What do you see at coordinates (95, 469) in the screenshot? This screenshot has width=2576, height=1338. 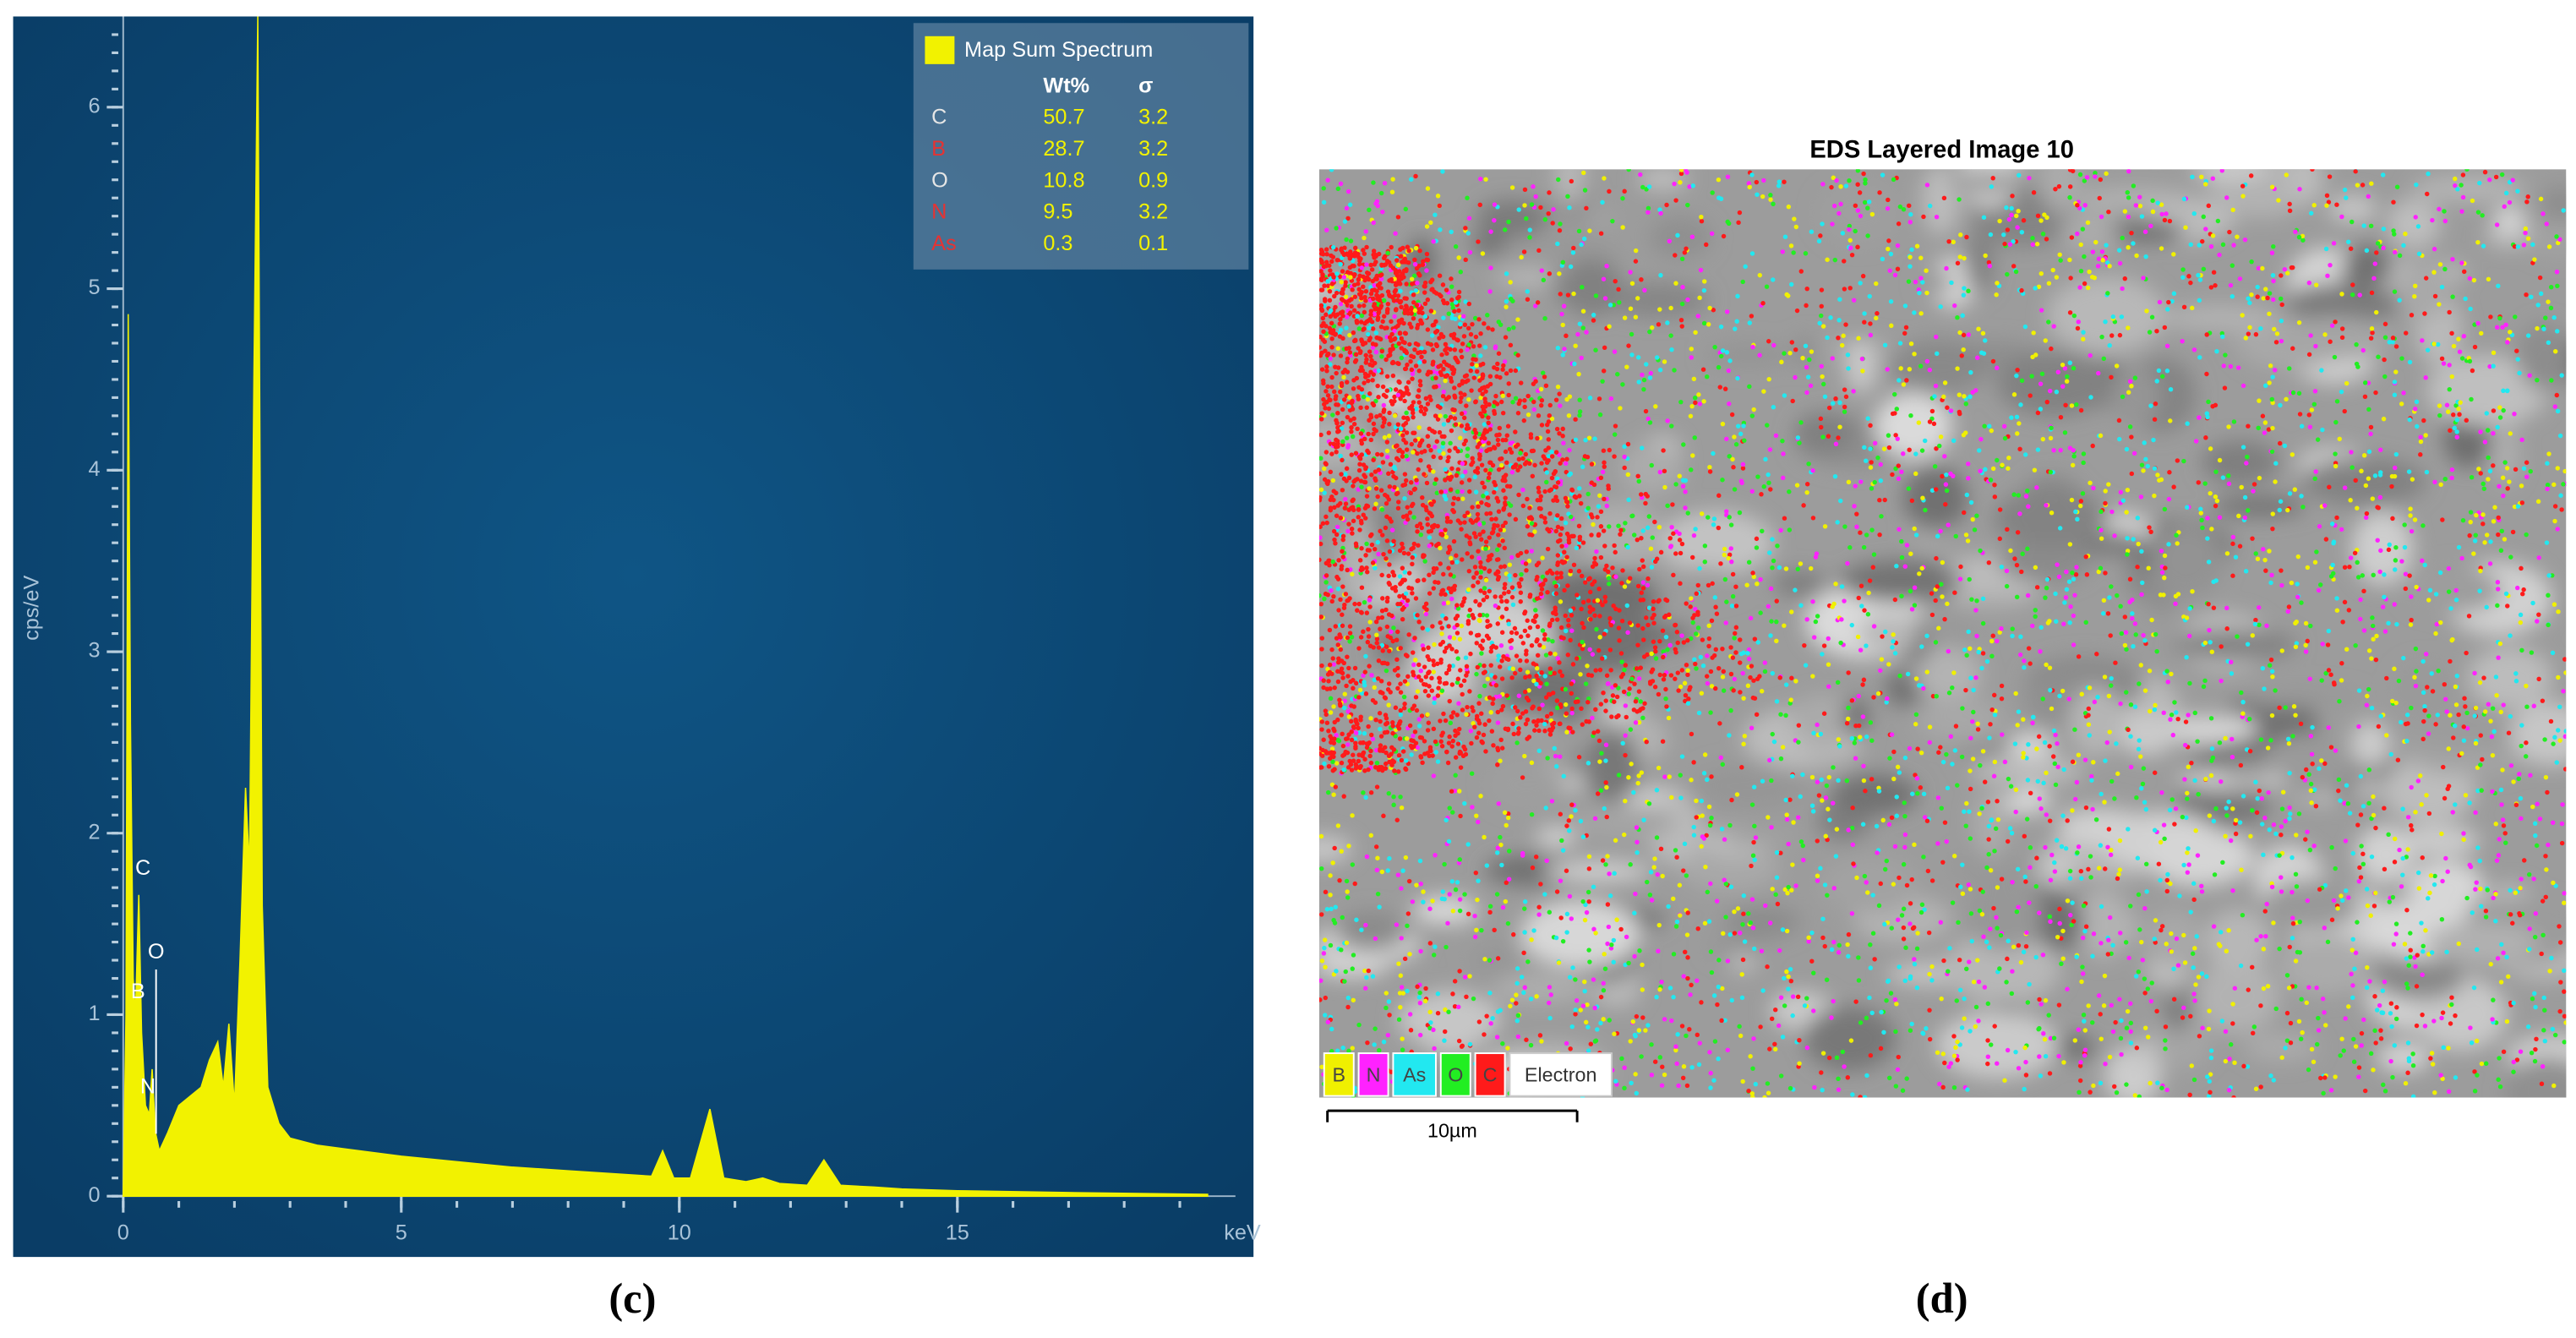 I see `y-tick-label: 4` at bounding box center [95, 469].